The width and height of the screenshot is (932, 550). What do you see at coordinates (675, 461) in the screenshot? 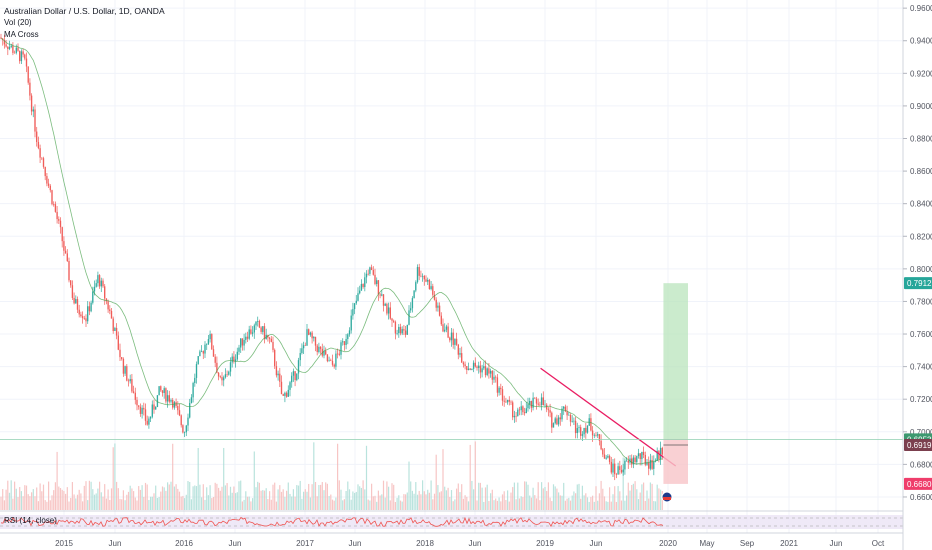
I see `long-position-stop-zone` at bounding box center [675, 461].